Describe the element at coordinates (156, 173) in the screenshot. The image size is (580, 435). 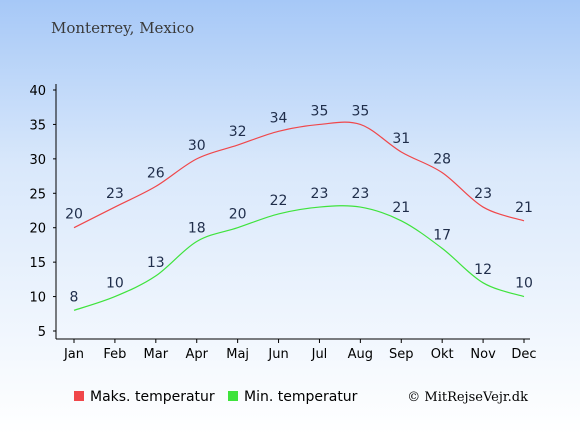
I see `max-data-label: 26` at that location.